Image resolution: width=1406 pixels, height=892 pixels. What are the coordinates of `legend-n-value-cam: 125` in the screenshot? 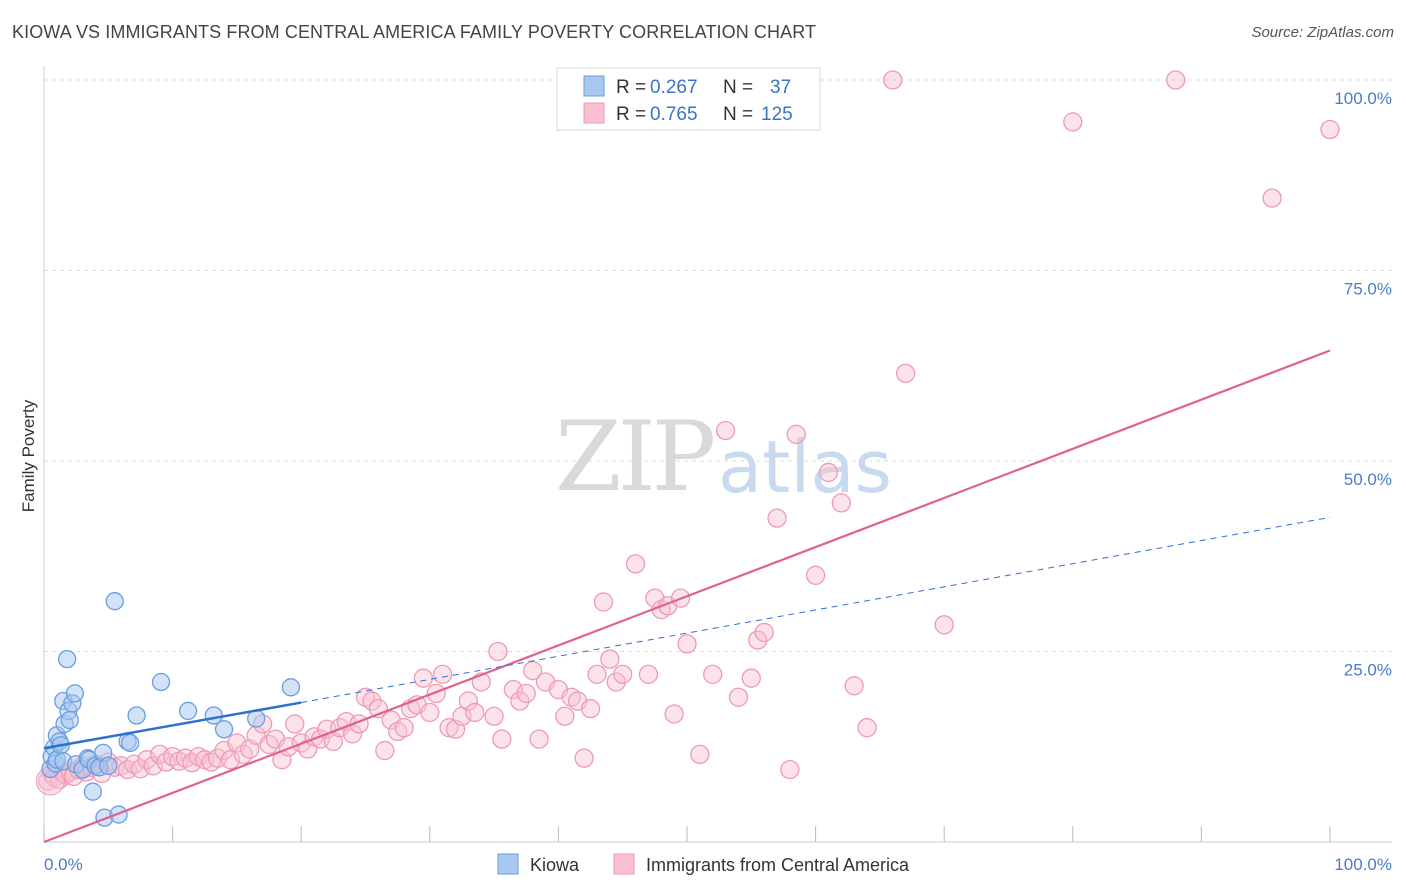 It's located at (777, 114).